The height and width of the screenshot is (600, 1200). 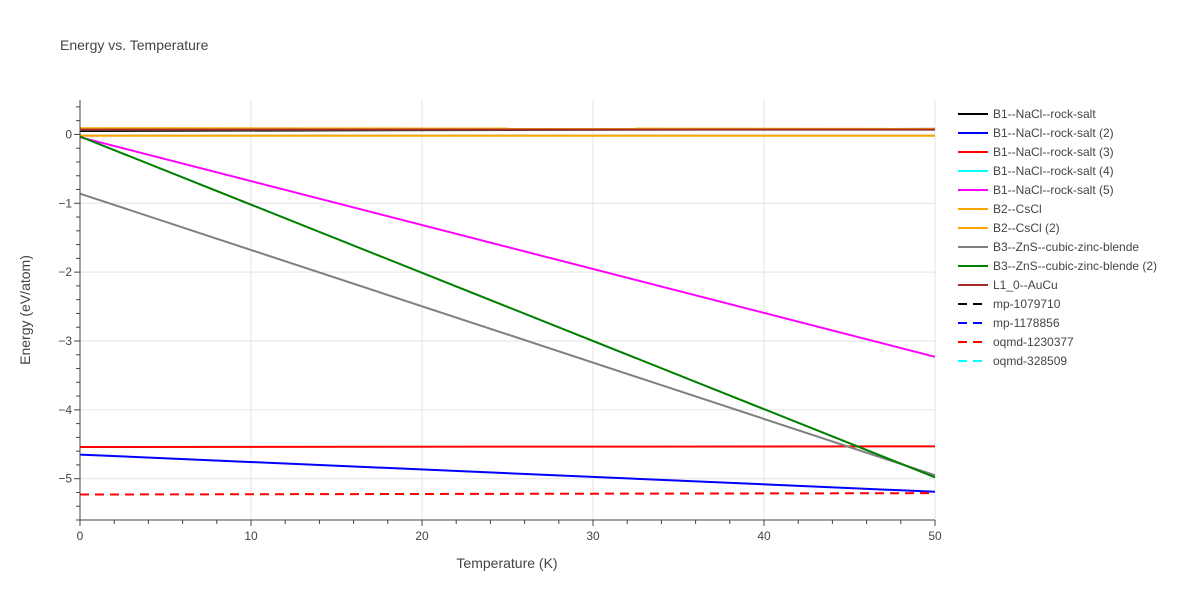 I want to click on legend-label: B1--NaCl--rock-salt (4), so click(x=1053, y=171).